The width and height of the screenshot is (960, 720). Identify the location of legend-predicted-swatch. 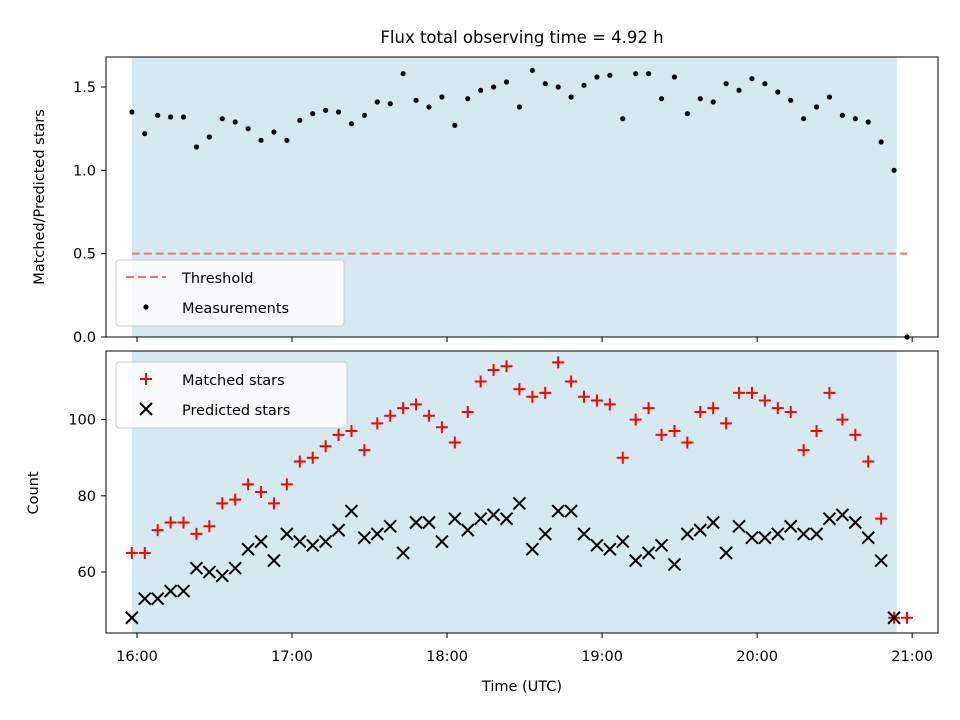
(146, 409).